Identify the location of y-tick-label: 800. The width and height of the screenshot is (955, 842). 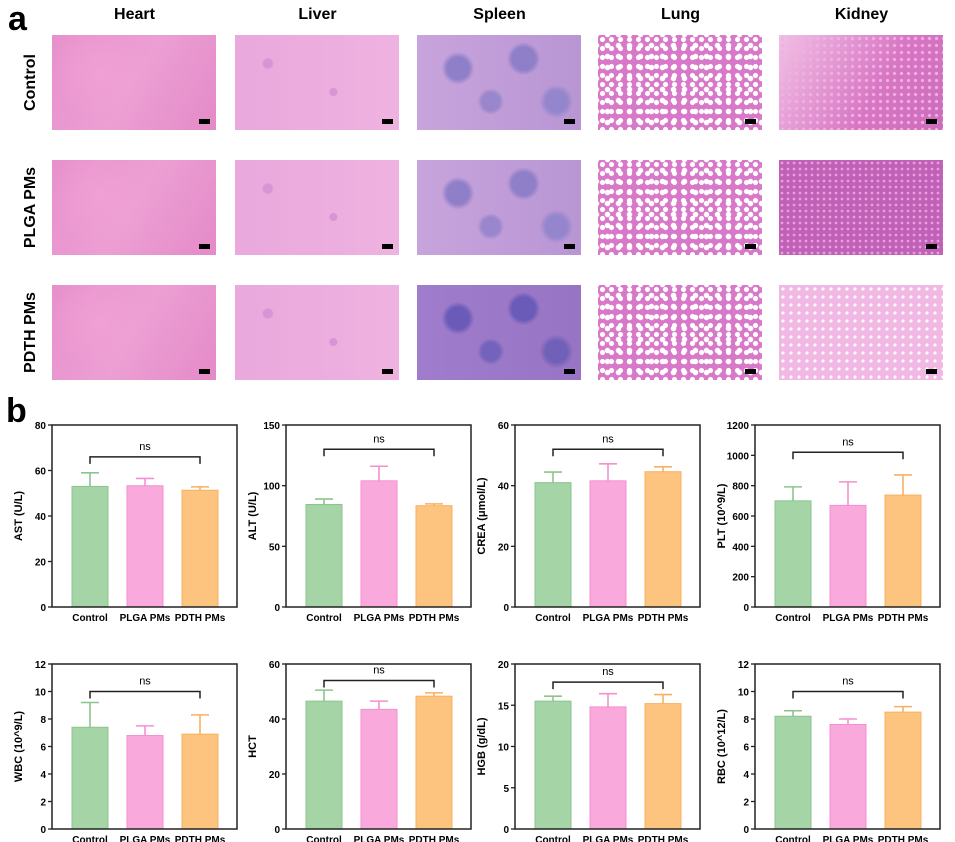
(740, 487).